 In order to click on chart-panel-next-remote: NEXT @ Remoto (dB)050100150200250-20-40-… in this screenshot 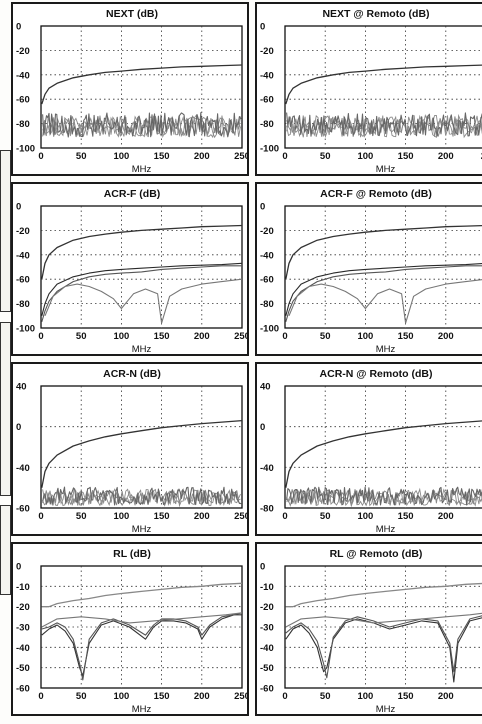, I will do `click(368, 89)`.